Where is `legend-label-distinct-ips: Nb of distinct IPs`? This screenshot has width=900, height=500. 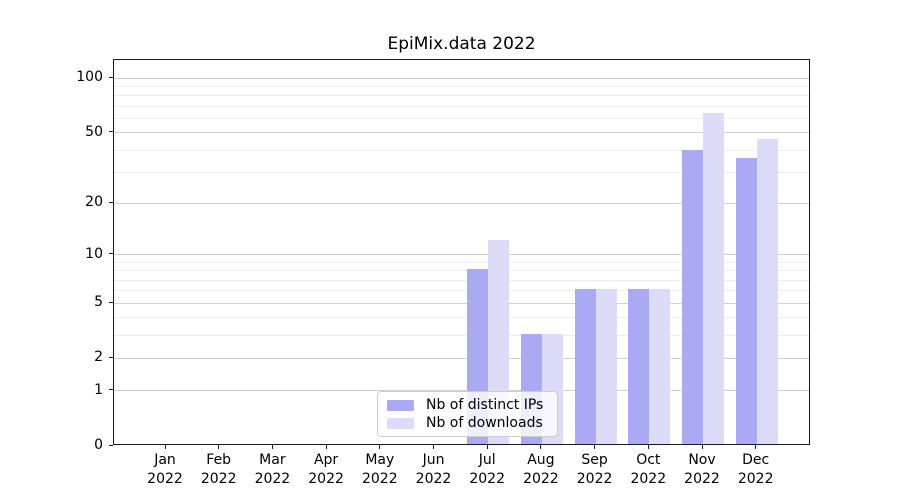
legend-label-distinct-ips: Nb of distinct IPs is located at coordinates (485, 405).